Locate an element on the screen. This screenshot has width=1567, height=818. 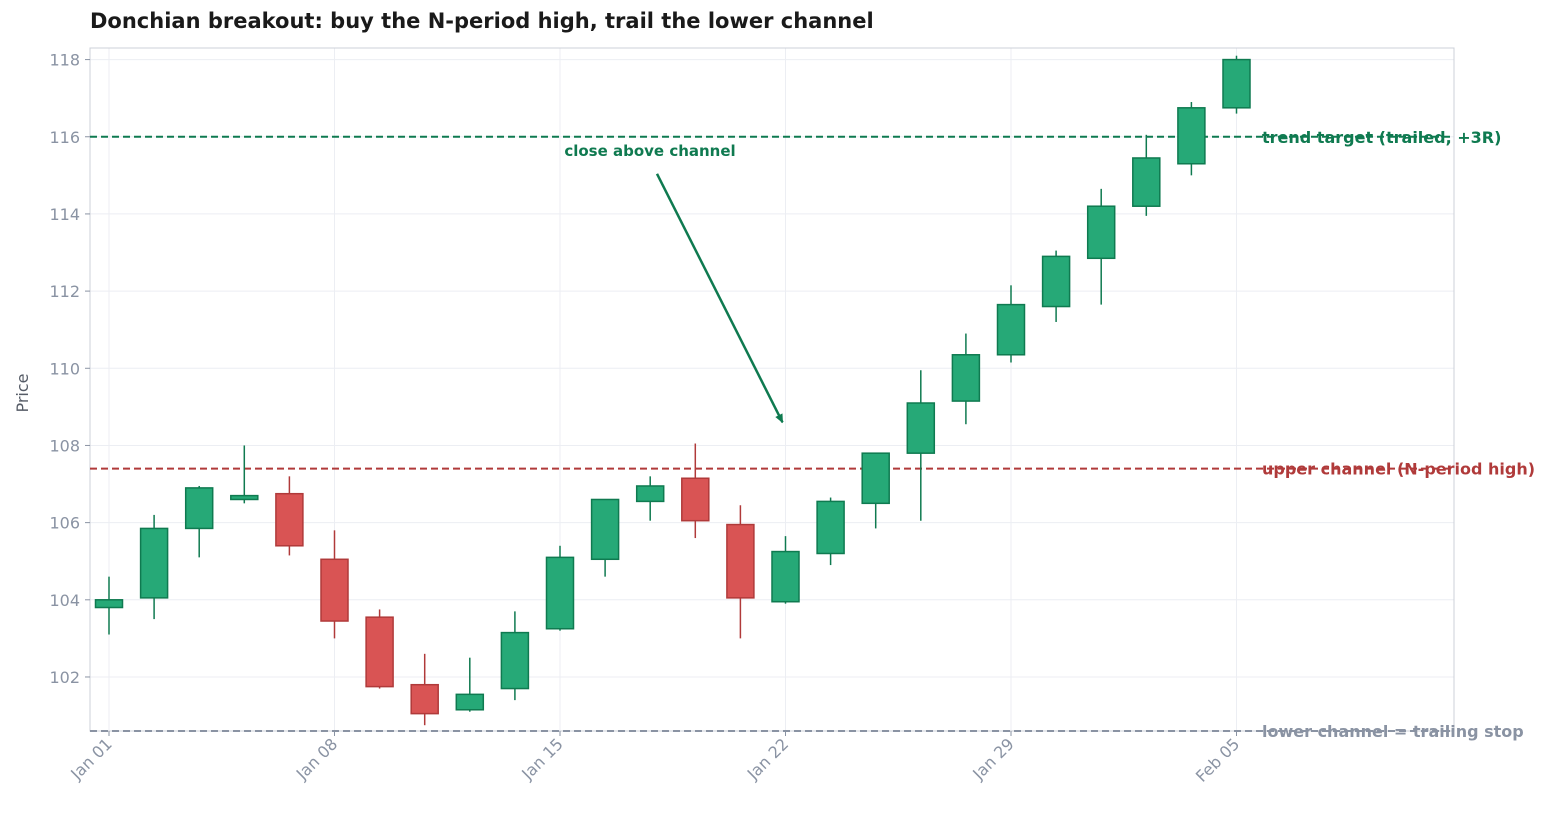
y-tick-label: 114 is located at coordinates (64, 214).